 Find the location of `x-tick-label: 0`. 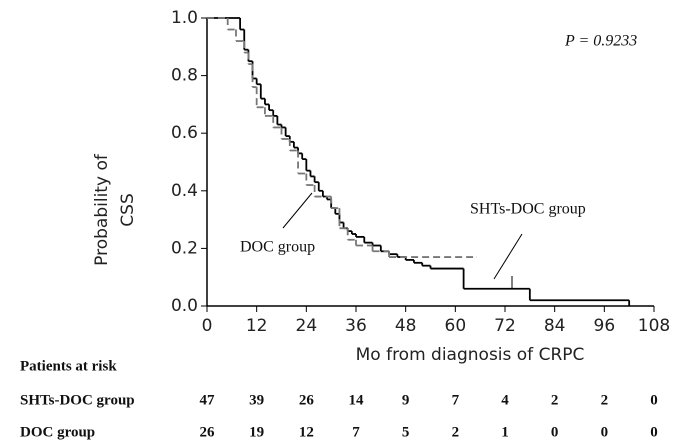

x-tick-label: 0 is located at coordinates (207, 326).